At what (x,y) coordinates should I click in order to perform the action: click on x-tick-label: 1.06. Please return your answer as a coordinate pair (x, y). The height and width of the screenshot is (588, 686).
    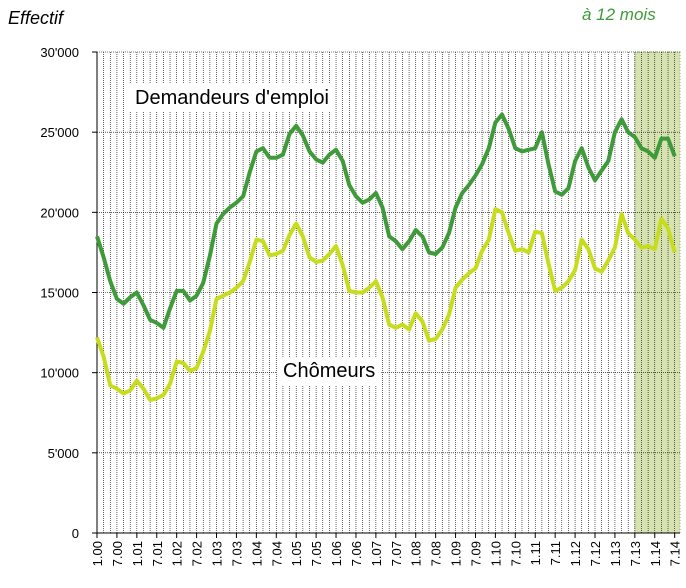
    Looking at the image, I should click on (336, 553).